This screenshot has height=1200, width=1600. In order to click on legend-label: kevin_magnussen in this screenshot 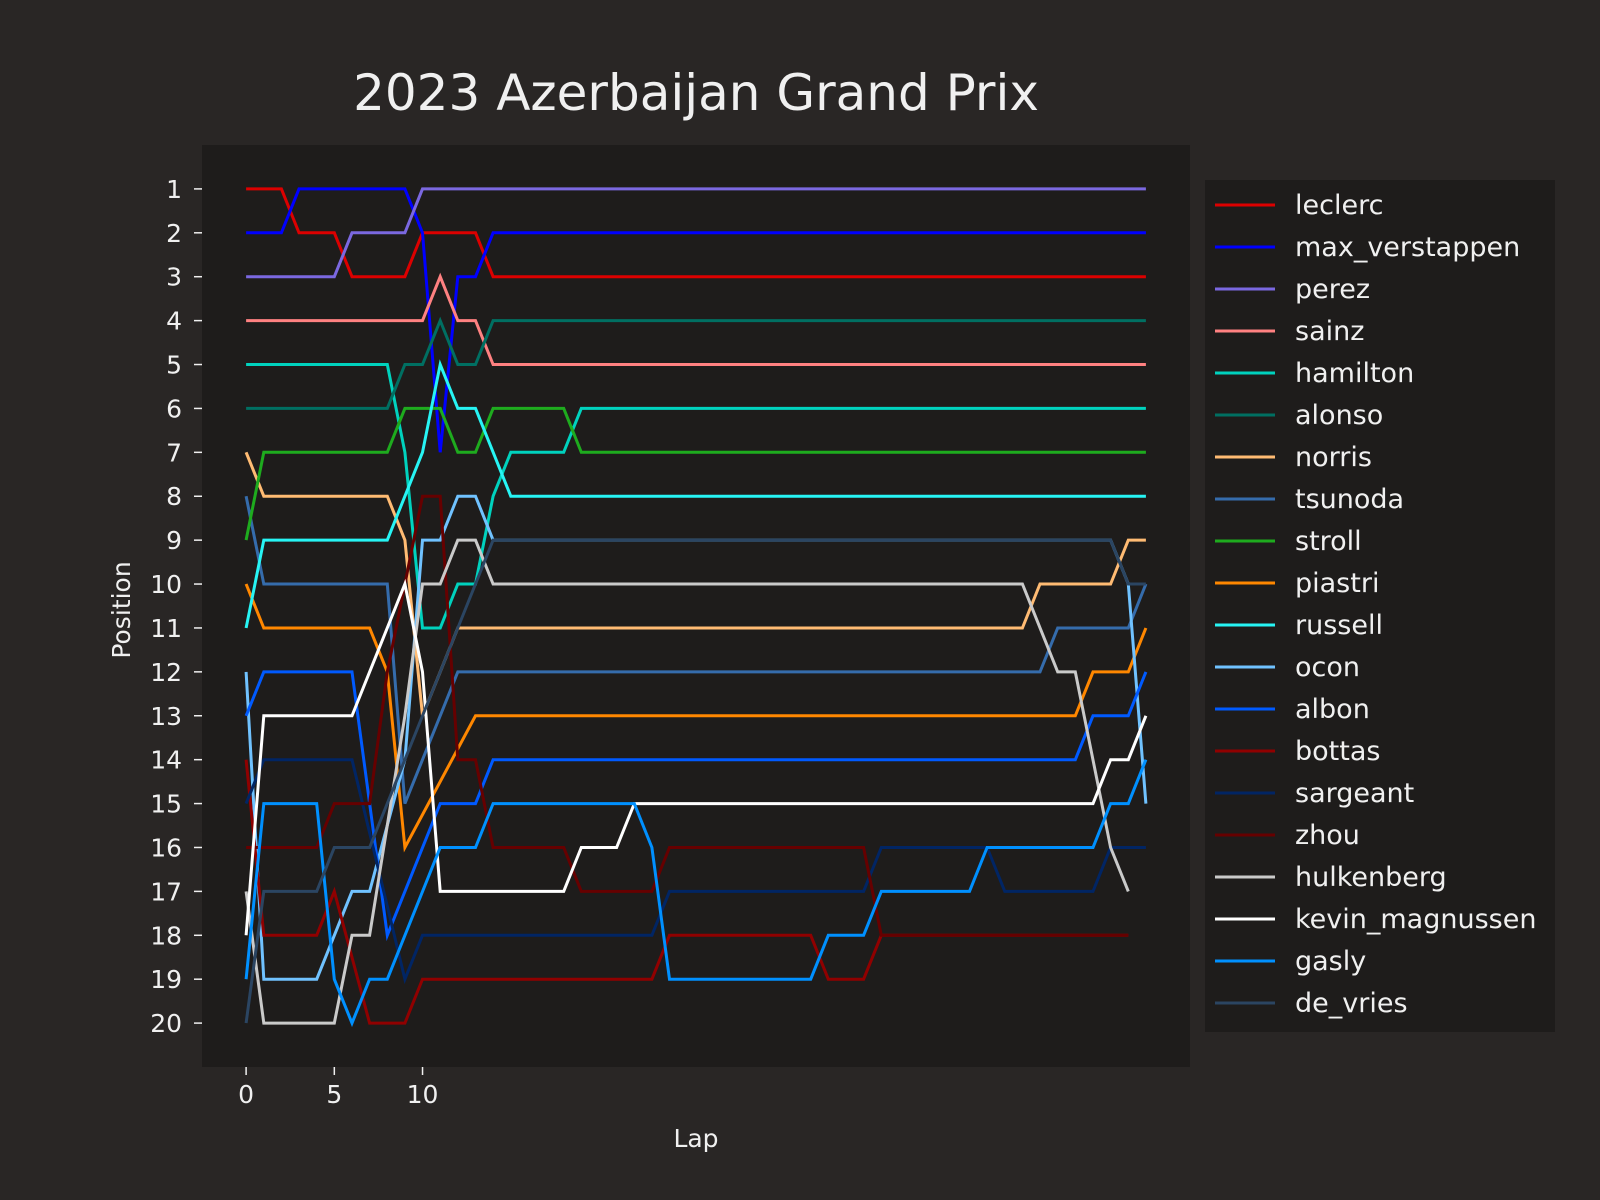, I will do `click(1415, 919)`.